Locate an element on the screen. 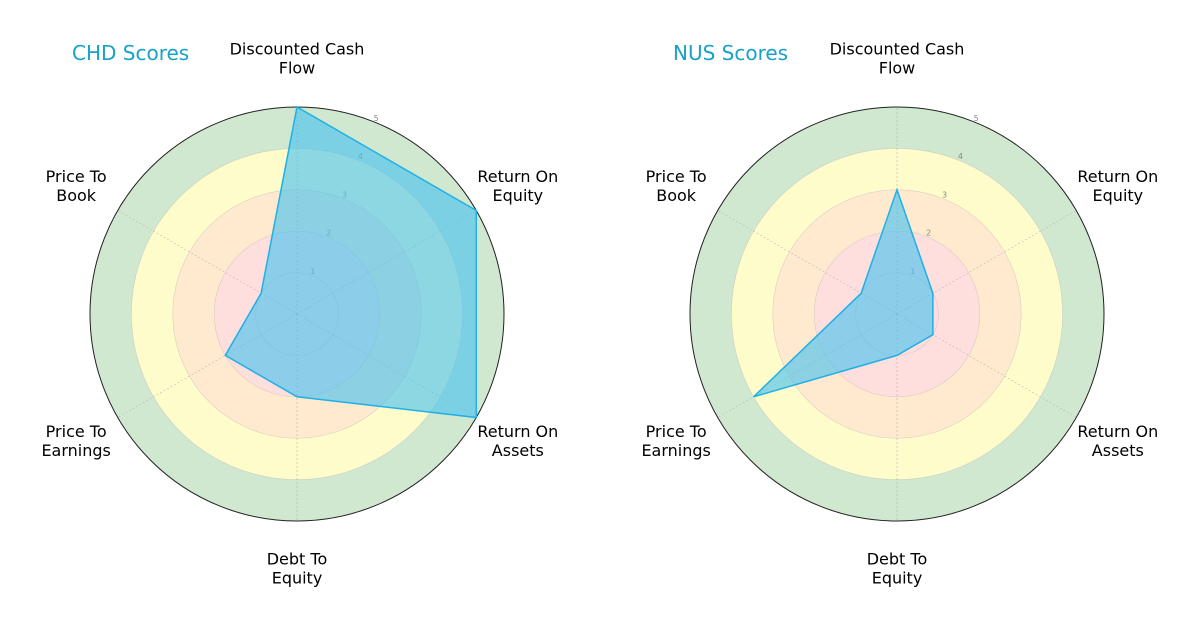 This screenshot has height=625, width=1200. radial-tick-label: 2 is located at coordinates (928, 233).